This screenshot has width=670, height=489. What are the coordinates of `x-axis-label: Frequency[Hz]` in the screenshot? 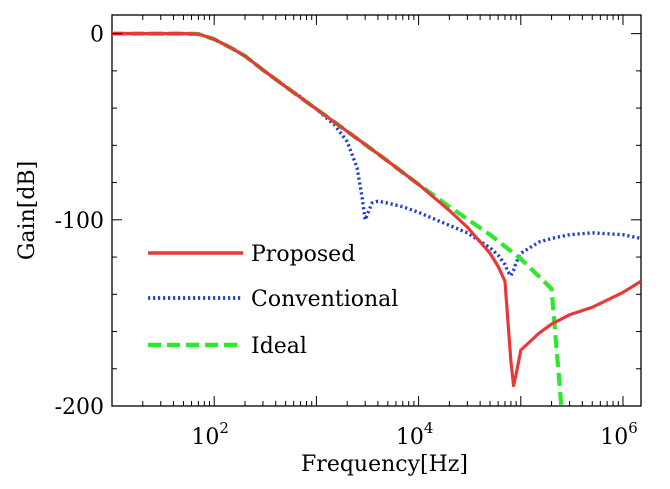 It's located at (384, 464).